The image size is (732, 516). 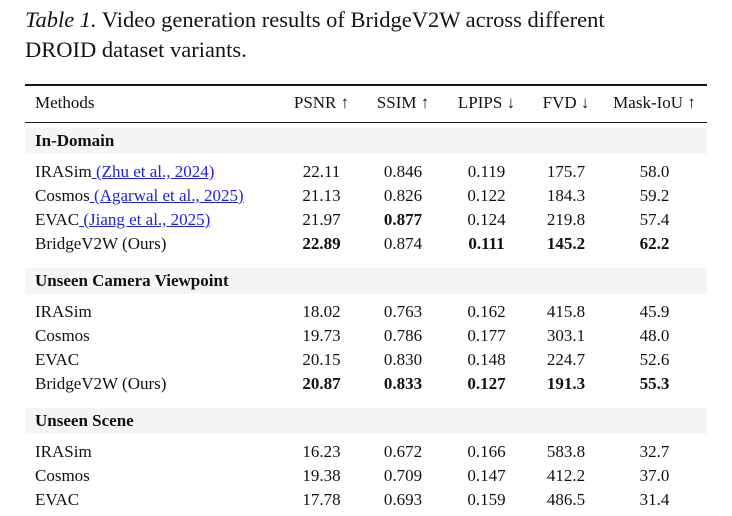 I want to click on ssim-value: 0.672, so click(x=403, y=451).